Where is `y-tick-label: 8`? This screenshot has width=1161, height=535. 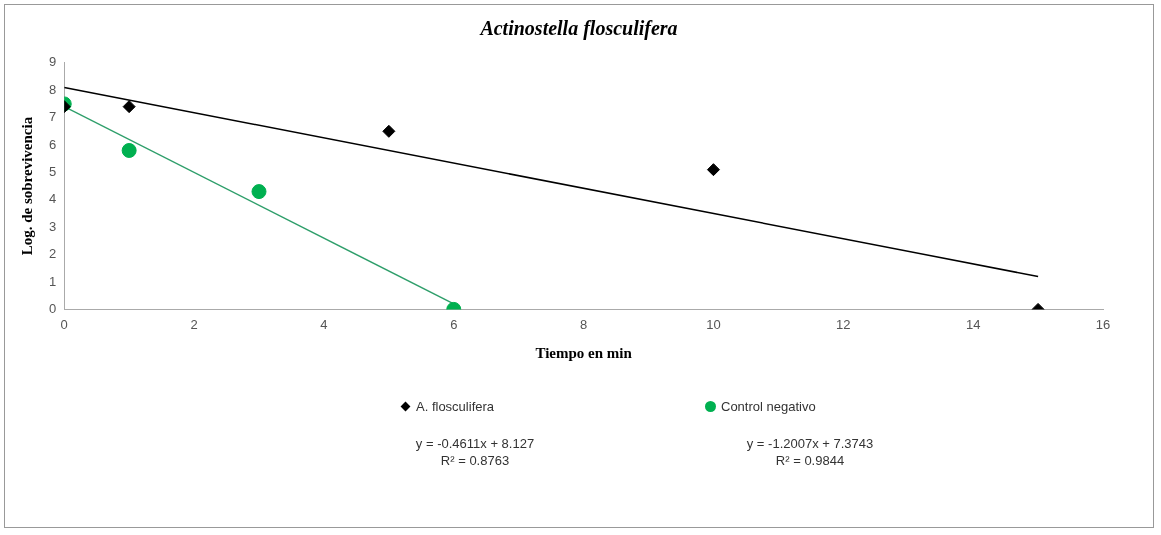 y-tick-label: 8 is located at coordinates (53, 89).